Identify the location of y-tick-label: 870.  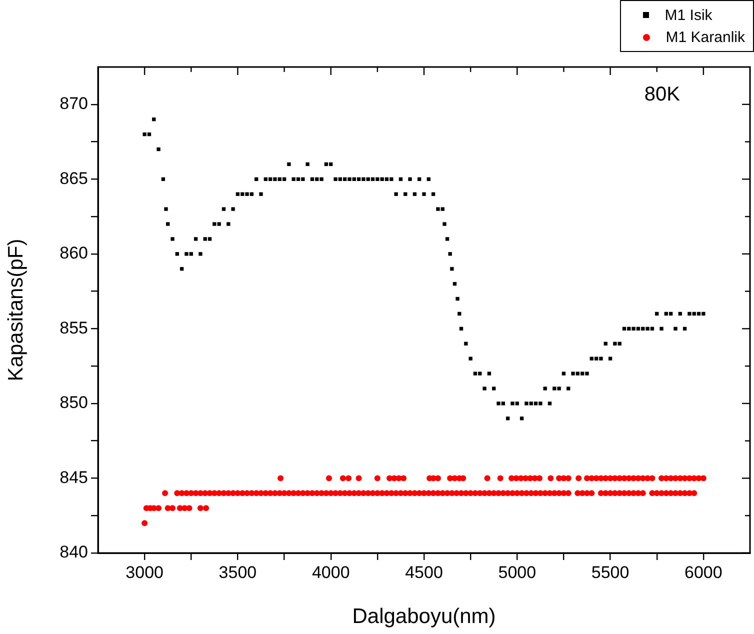
(74, 104).